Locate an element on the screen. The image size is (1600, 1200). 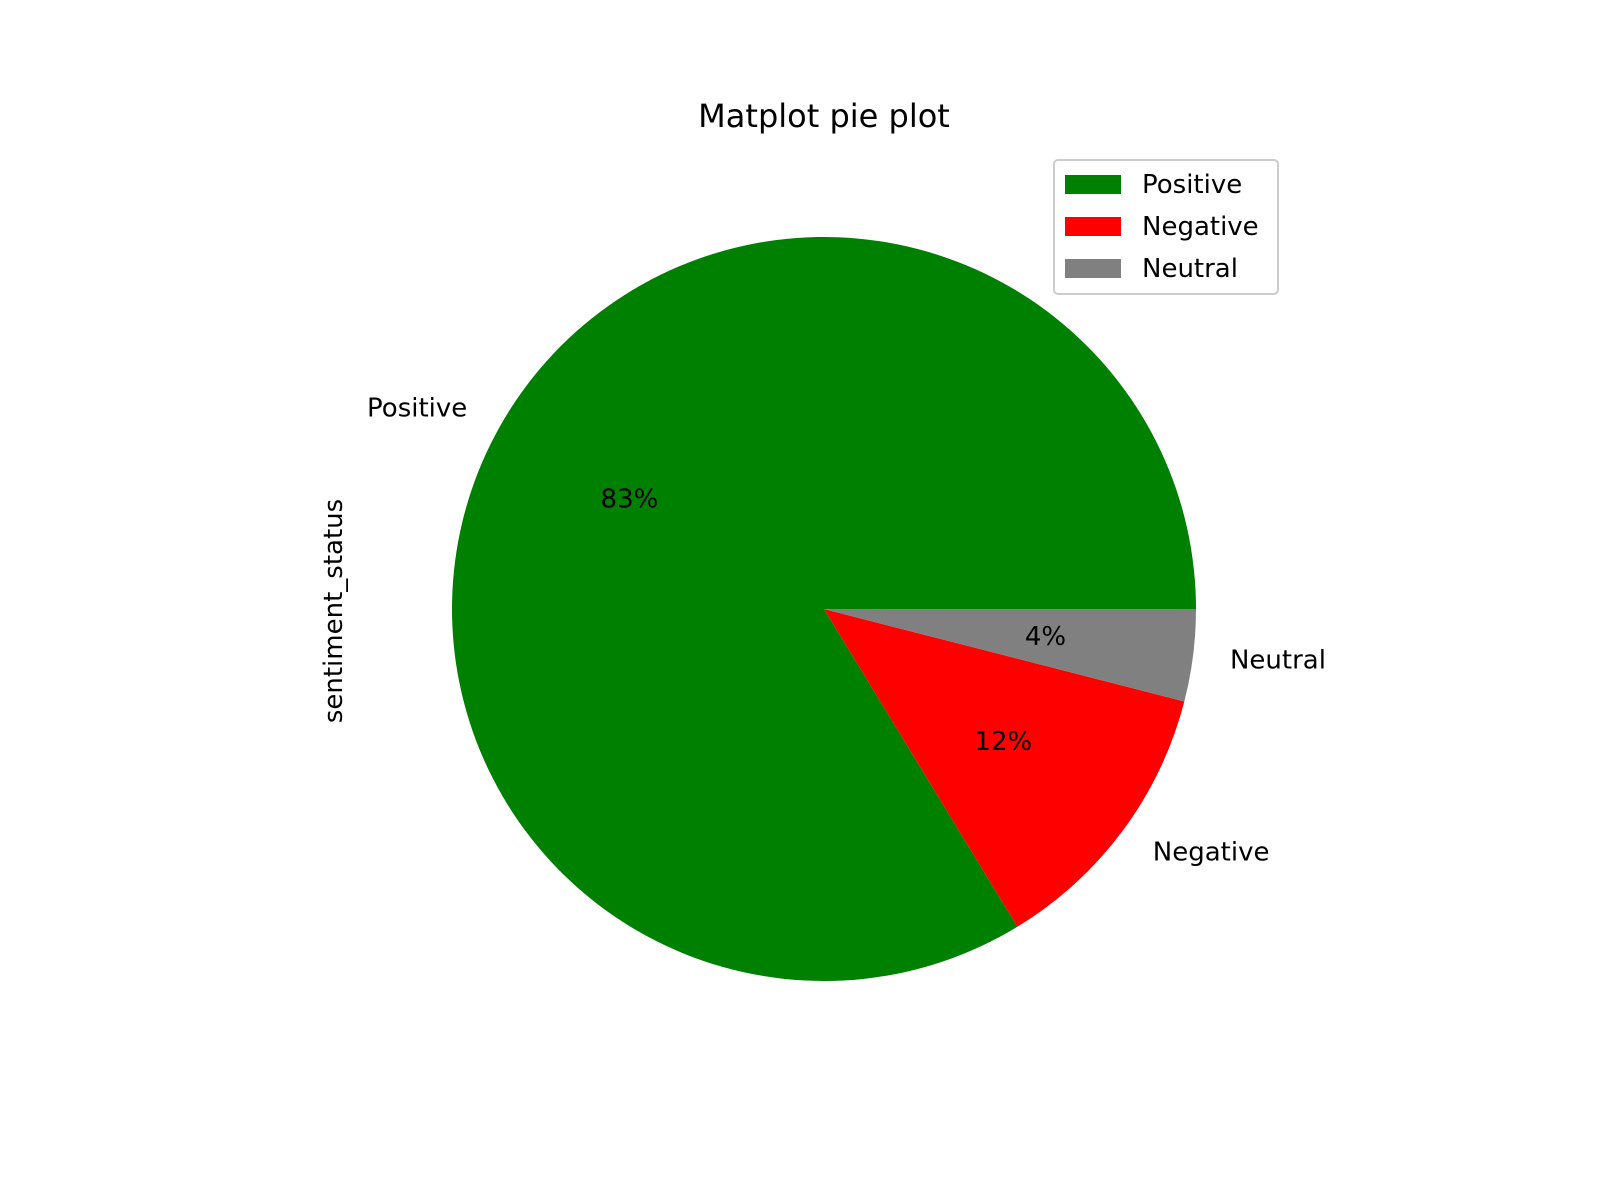
legend-label-neutral: Neutral is located at coordinates (1190, 269).